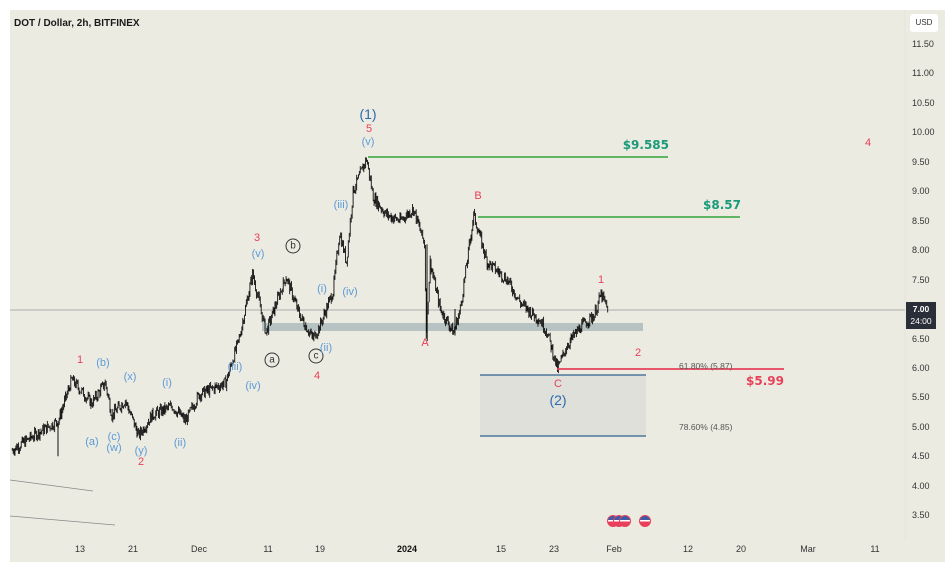  What do you see at coordinates (645, 145) in the screenshot?
I see `target-label-9585: $9.585` at bounding box center [645, 145].